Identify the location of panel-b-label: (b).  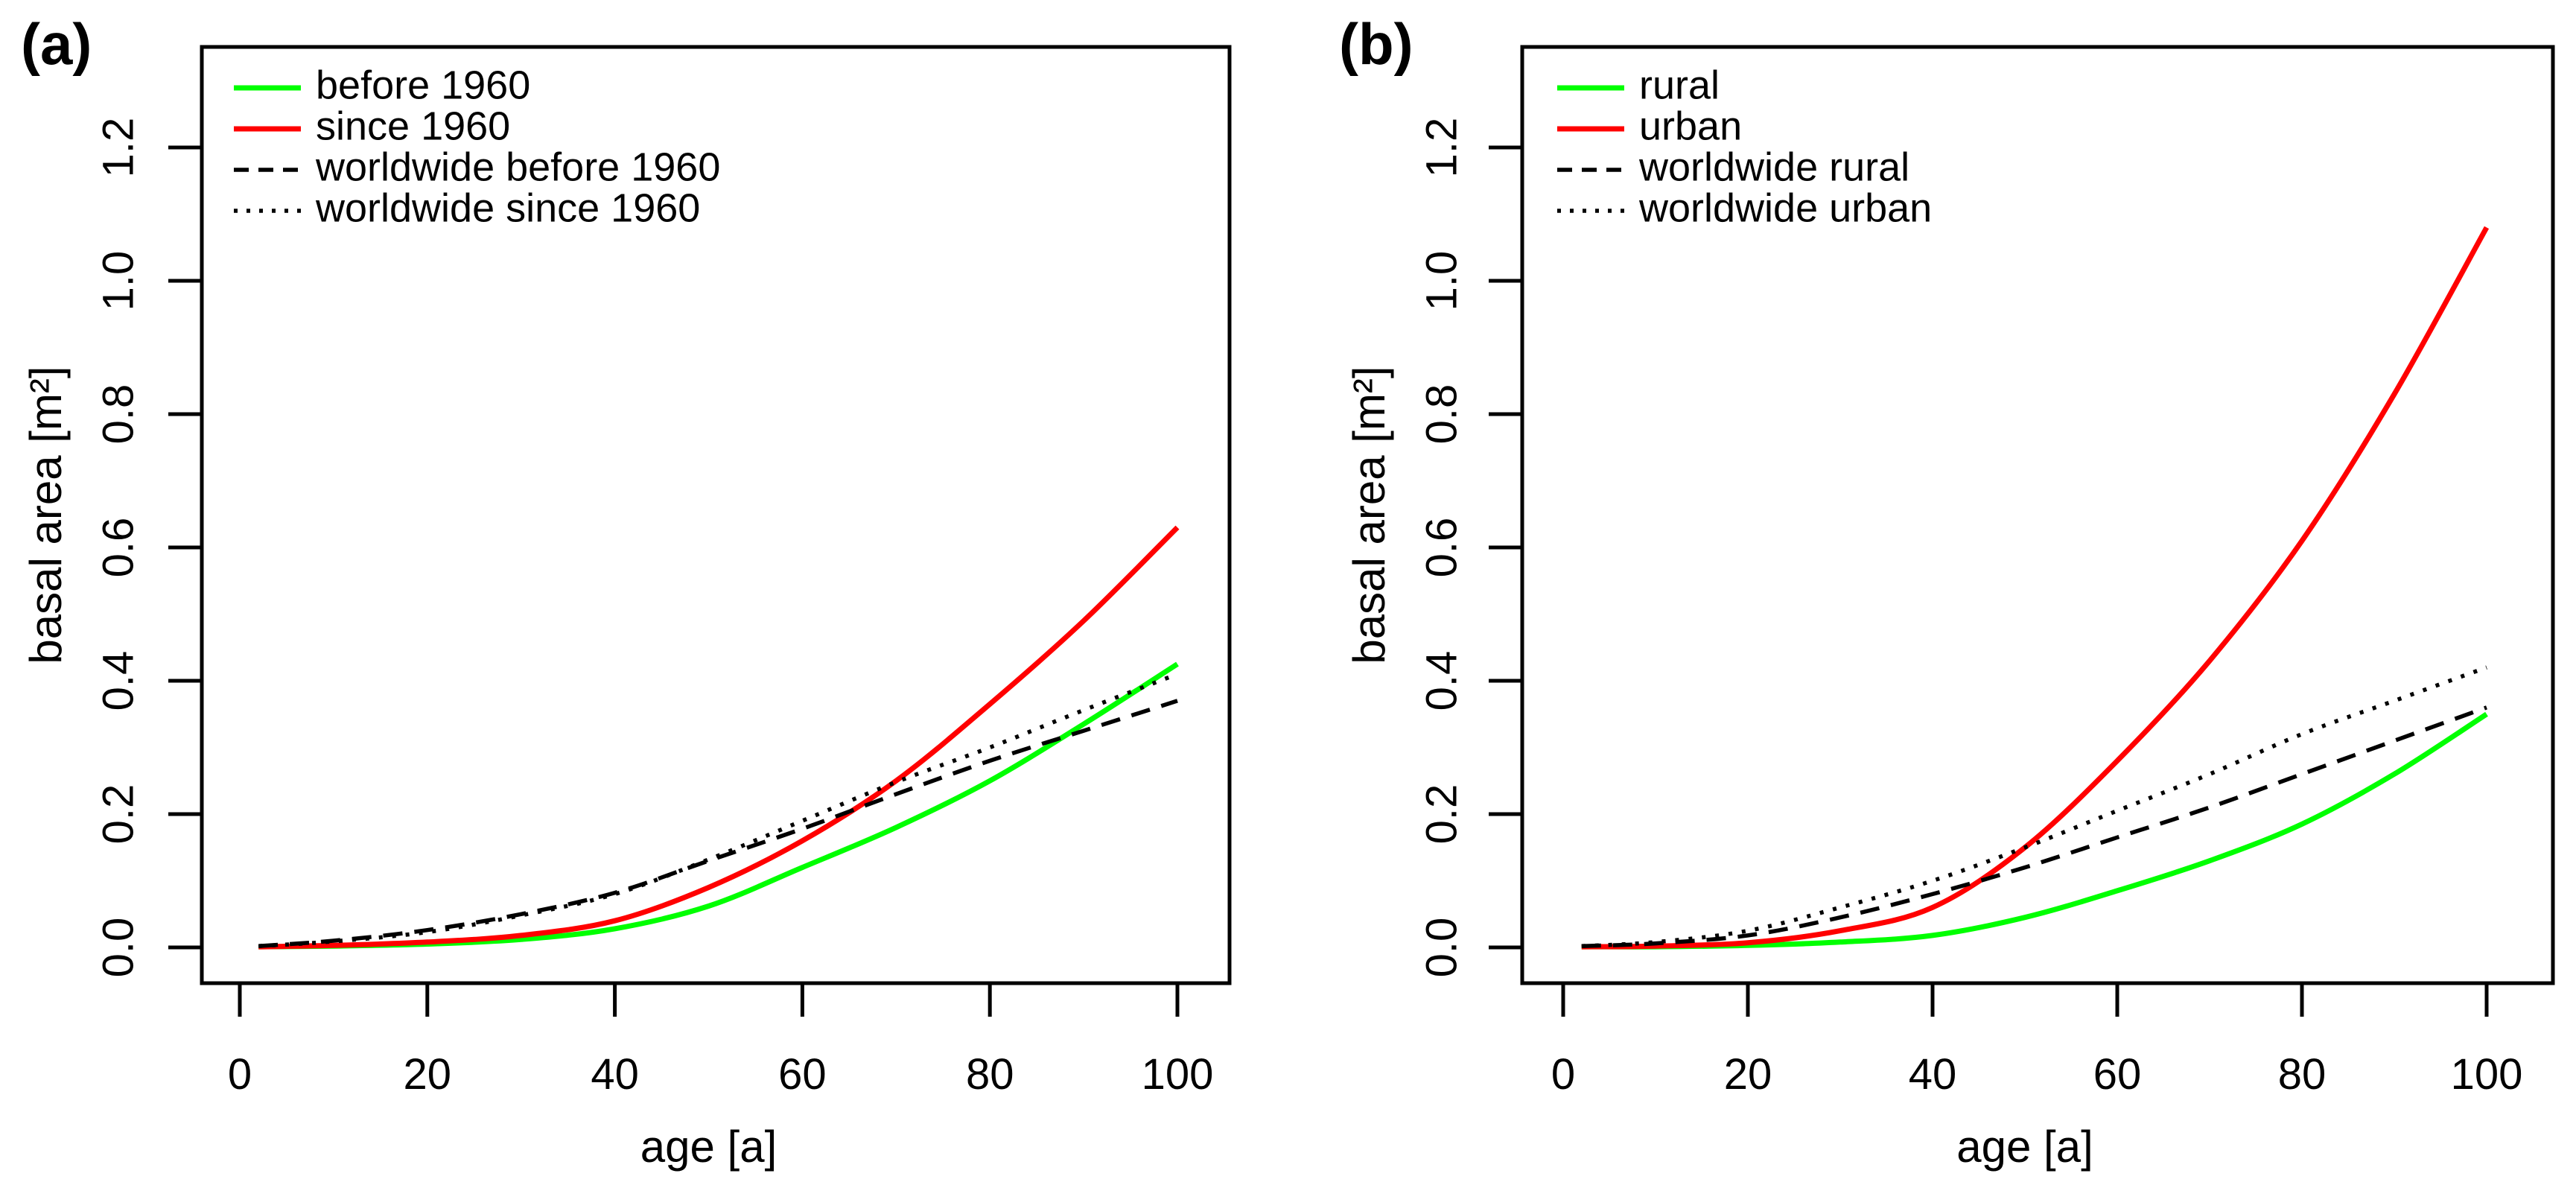
(1376, 44).